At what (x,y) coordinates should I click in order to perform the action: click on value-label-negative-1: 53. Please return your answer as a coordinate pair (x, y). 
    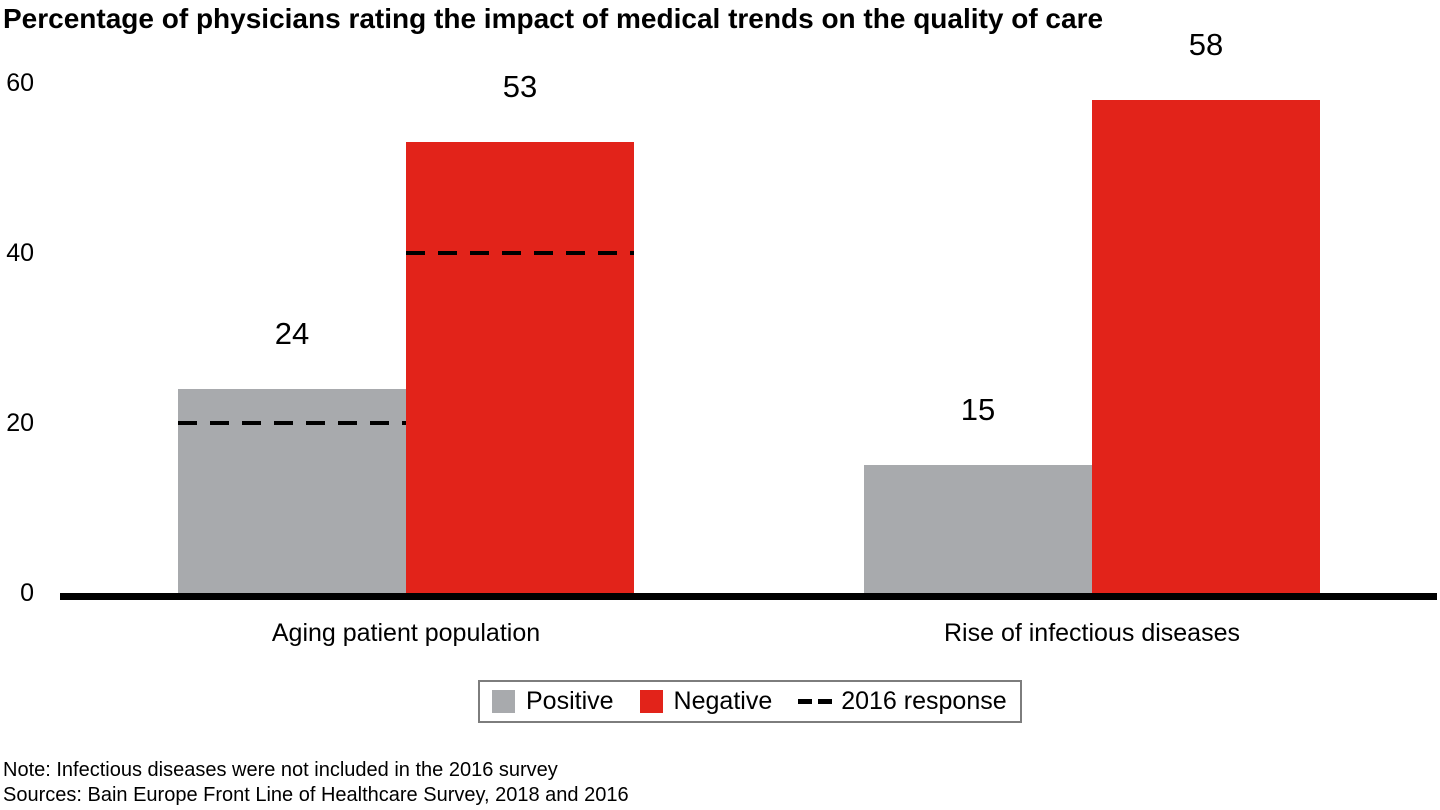
    Looking at the image, I should click on (520, 86).